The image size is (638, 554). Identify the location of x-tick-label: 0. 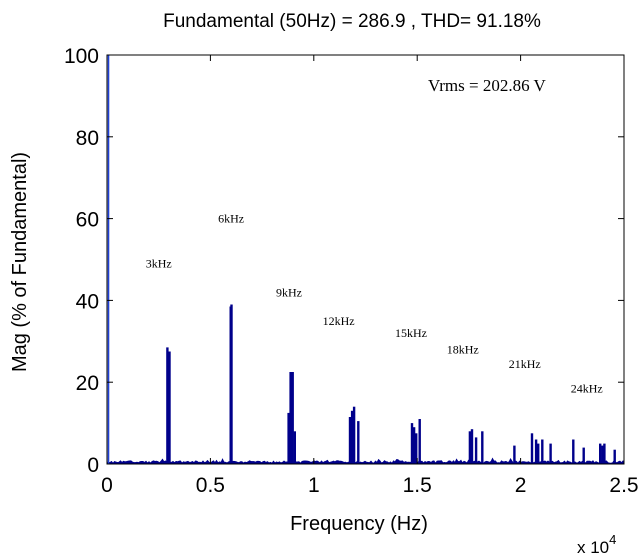
(107, 485).